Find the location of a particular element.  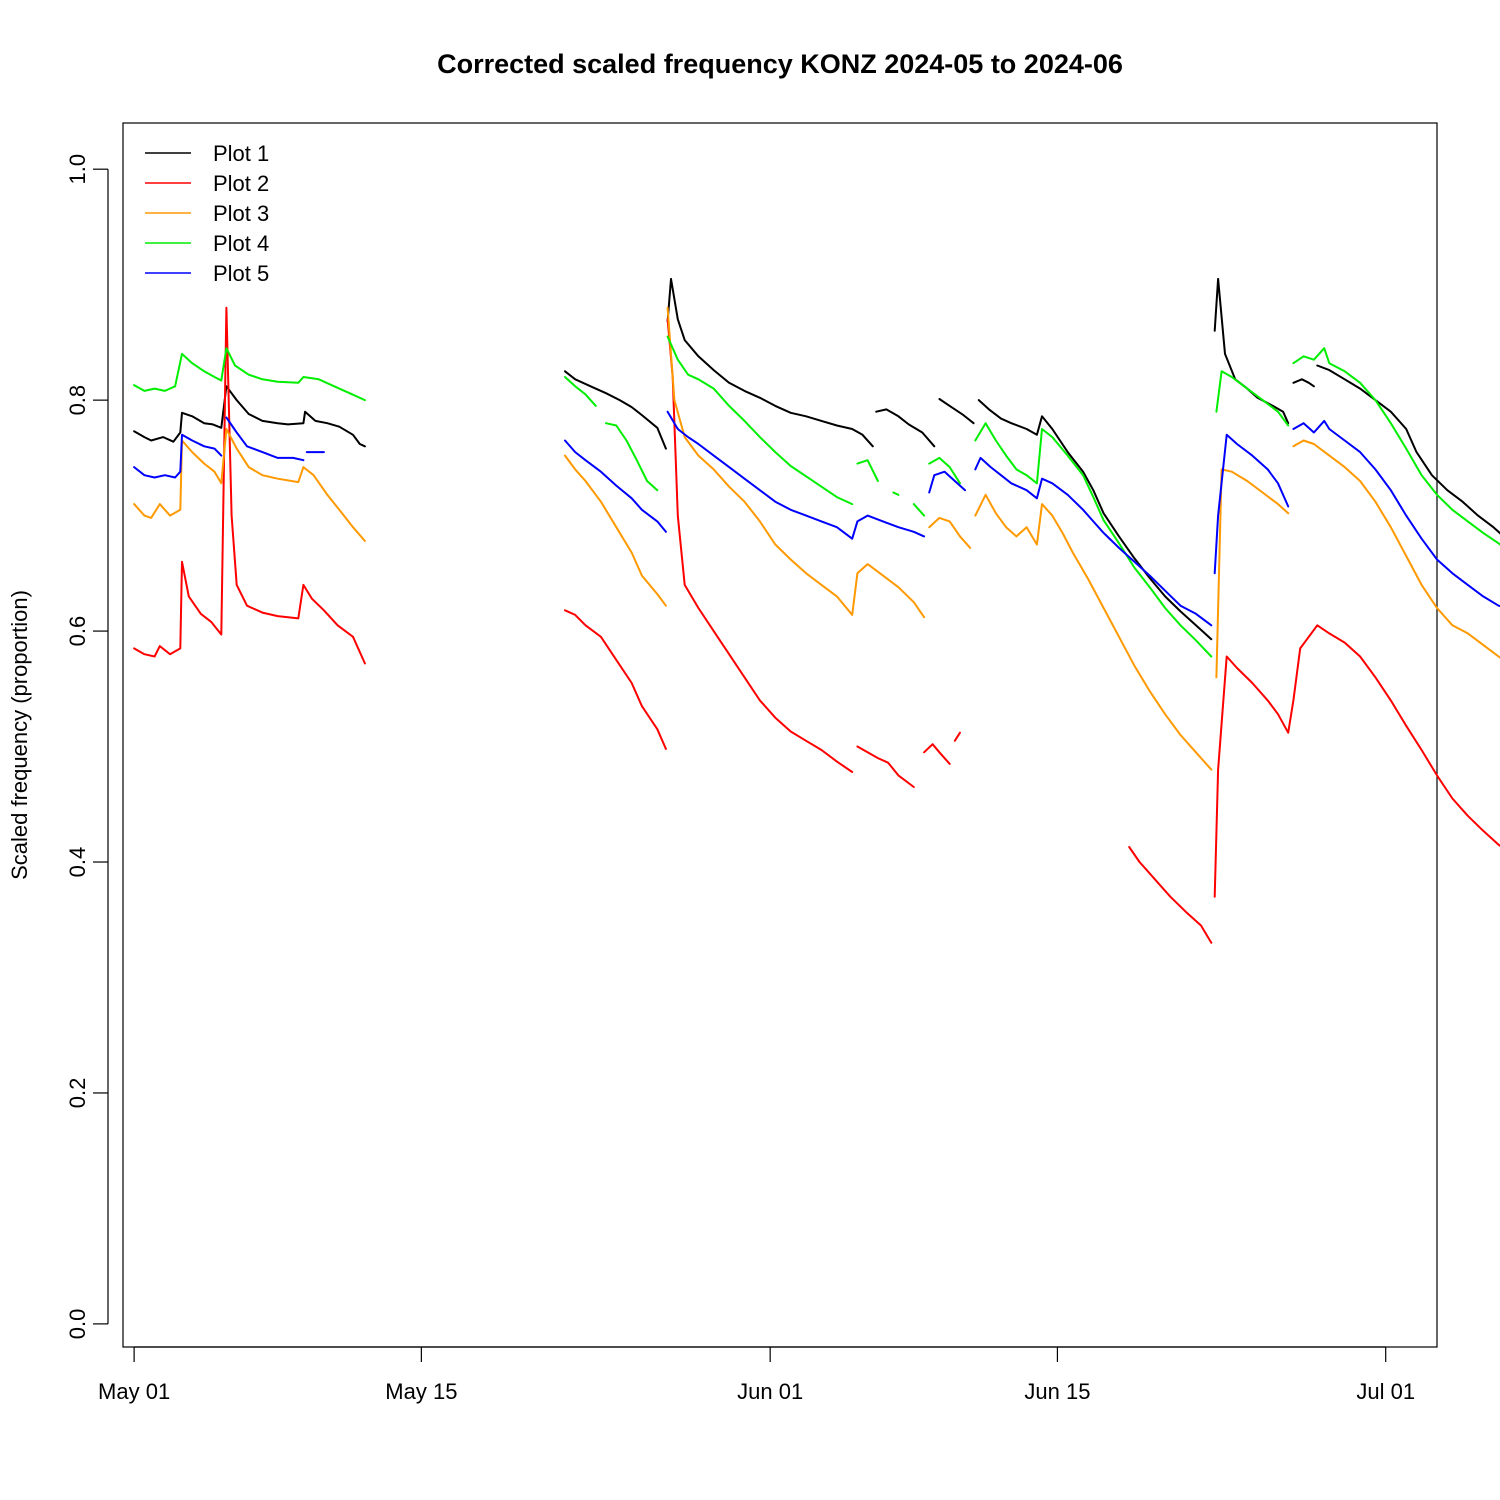

x-tick-label: May 01 is located at coordinates (134, 1391).